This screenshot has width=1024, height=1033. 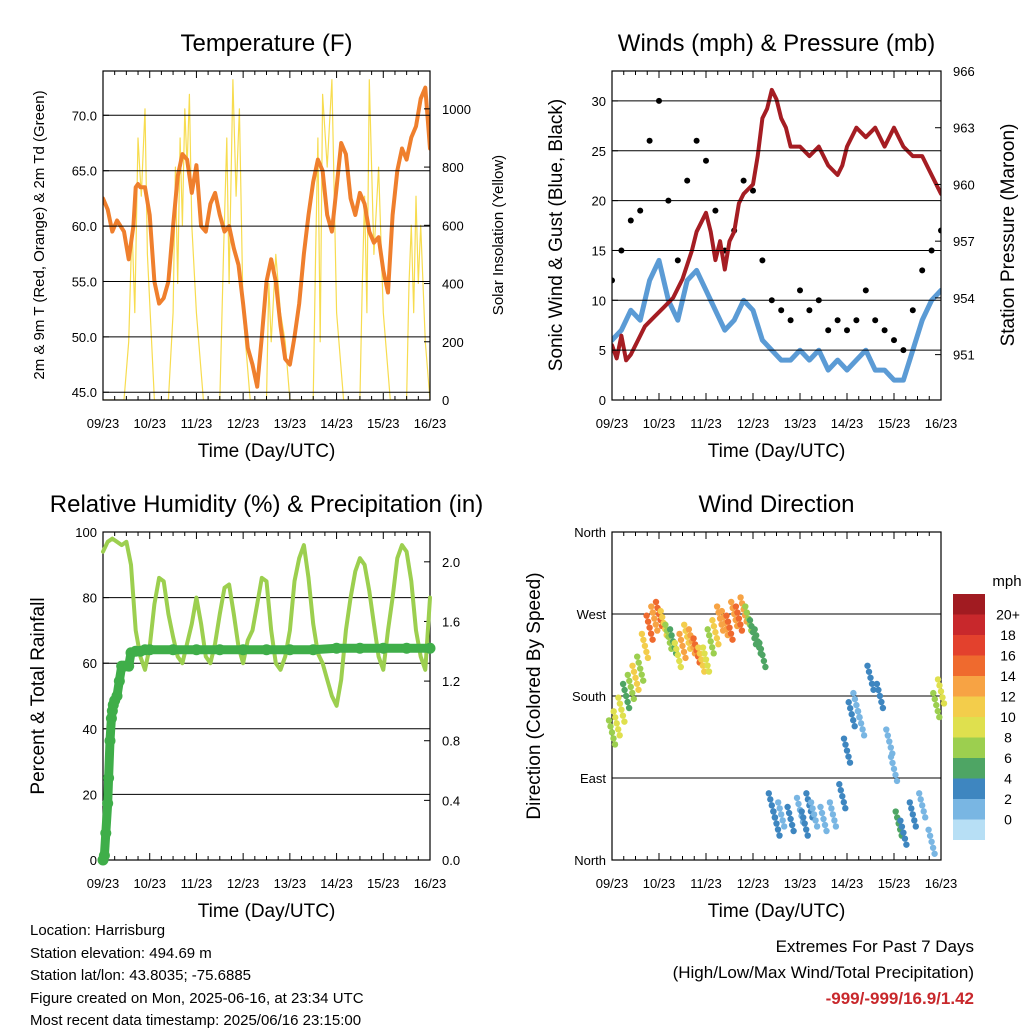 I want to click on y-right-tick-label: 960, so click(x=964, y=184).